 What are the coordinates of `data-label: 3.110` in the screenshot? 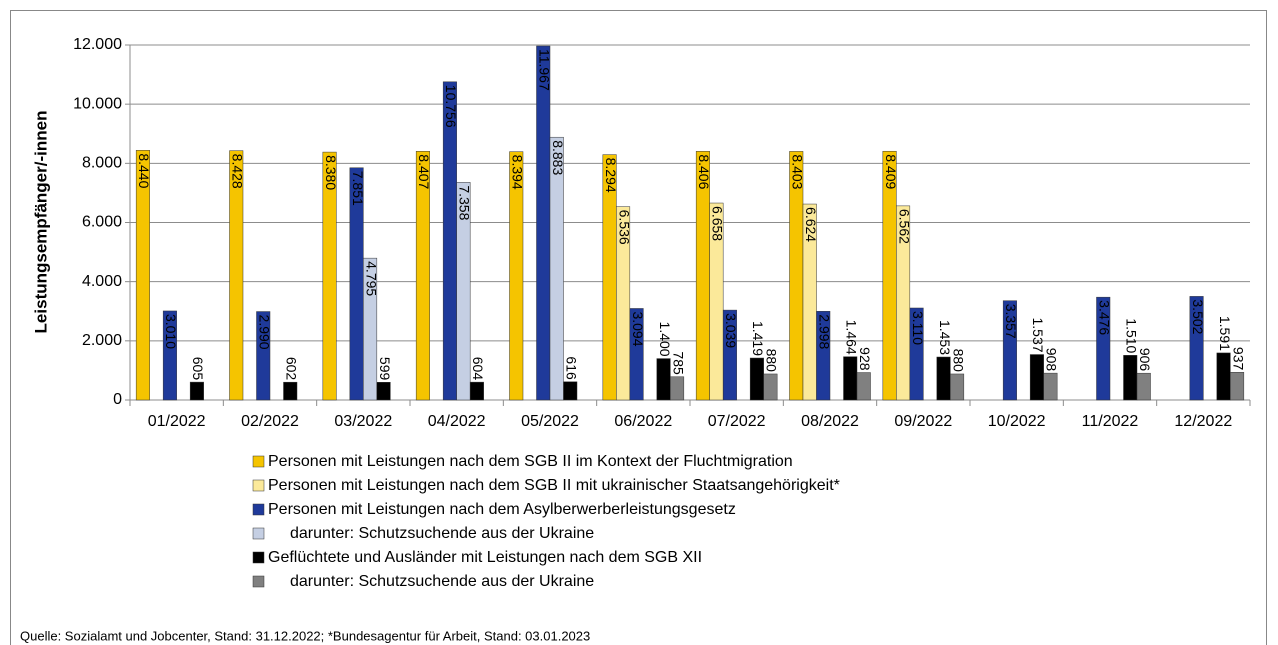 It's located at (918, 328).